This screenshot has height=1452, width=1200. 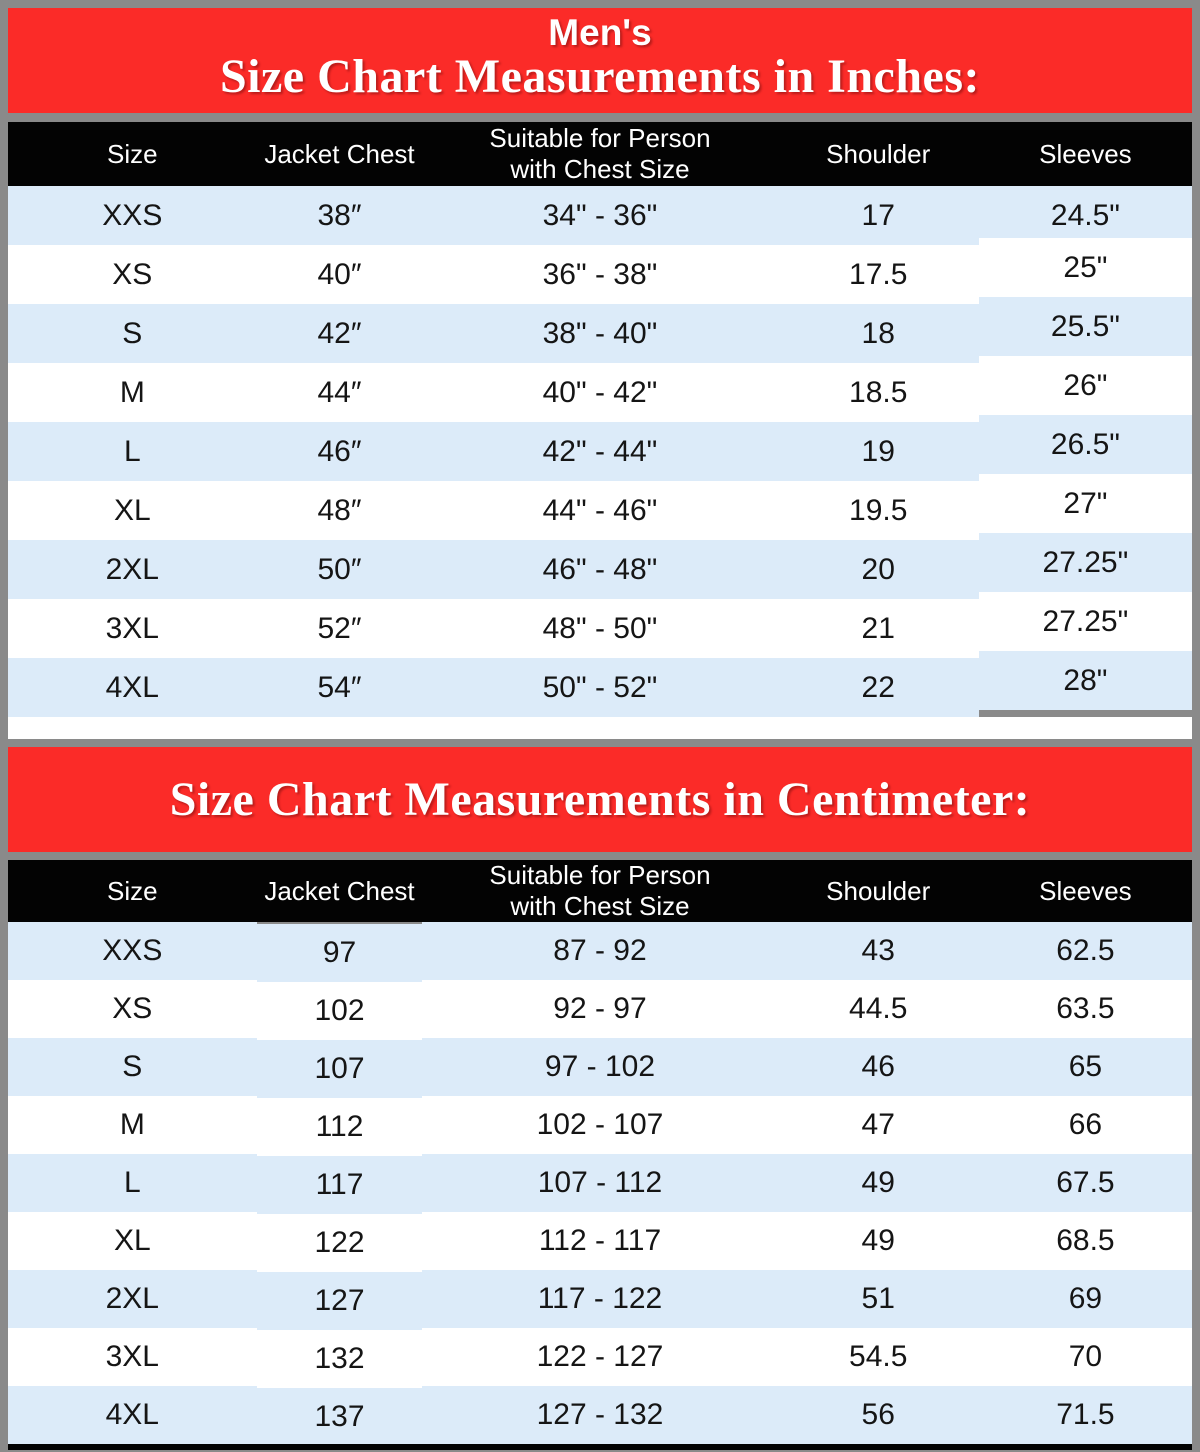 I want to click on cell-sleeves: 27.25", so click(x=1085, y=562).